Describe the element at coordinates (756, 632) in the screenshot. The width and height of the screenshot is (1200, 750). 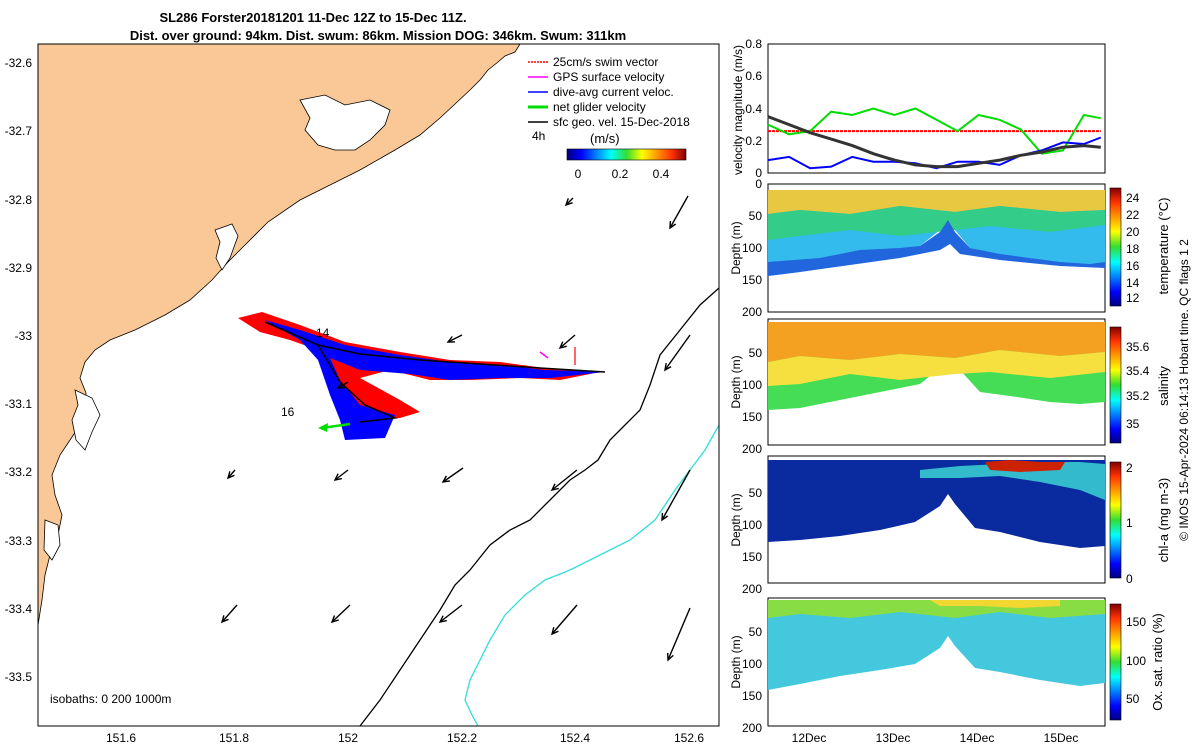
I see `oxy-ytick: 50` at that location.